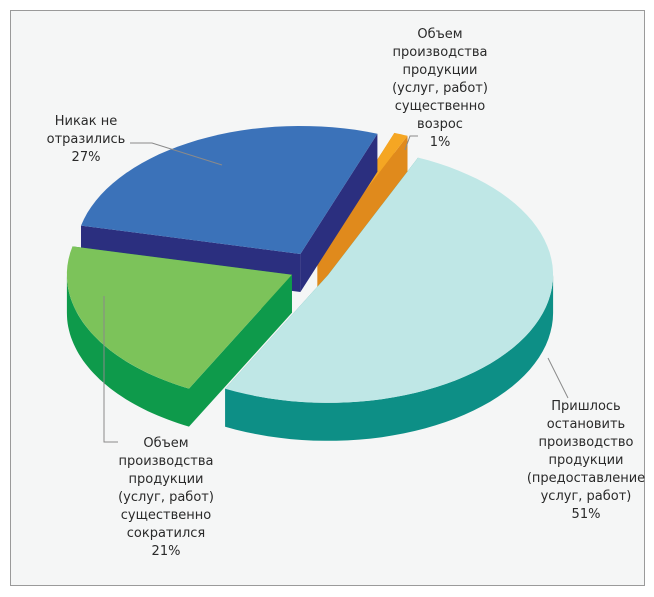 The image size is (654, 597). I want to click on value-label: 21%, so click(166, 551).